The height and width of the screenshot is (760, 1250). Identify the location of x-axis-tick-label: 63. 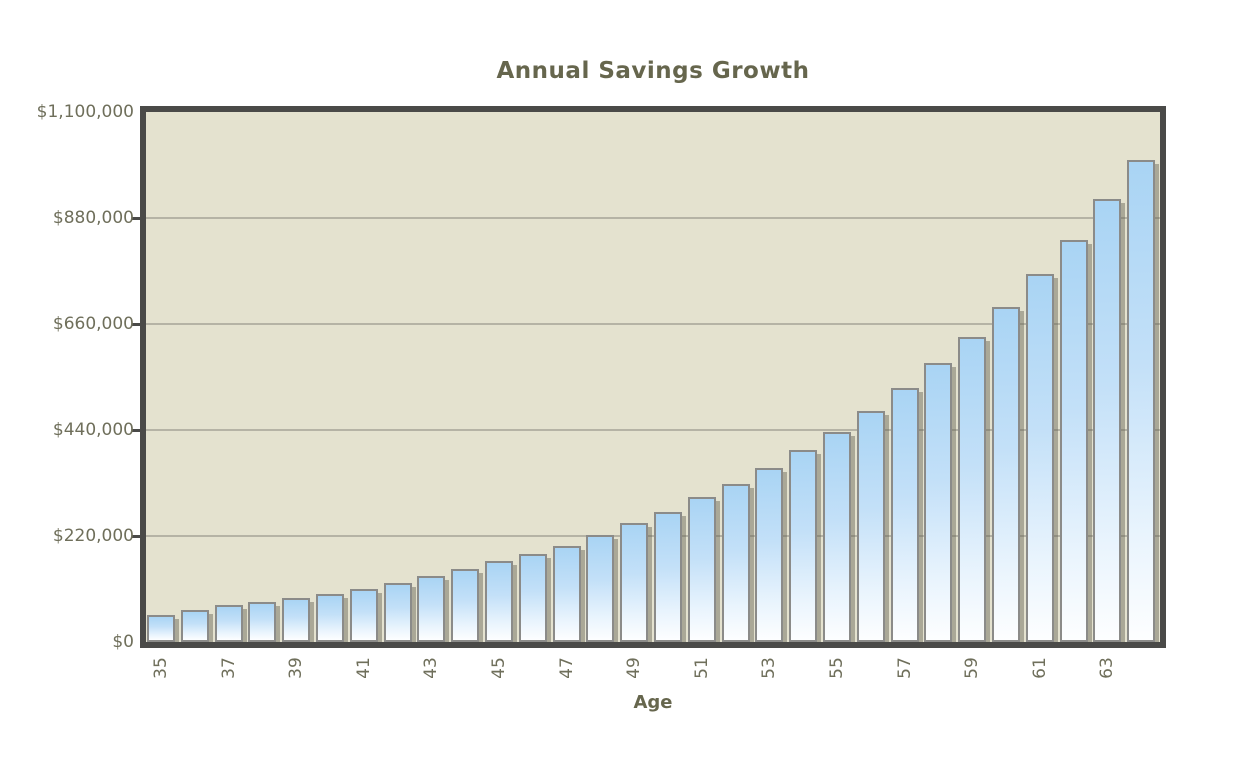
(1107, 668).